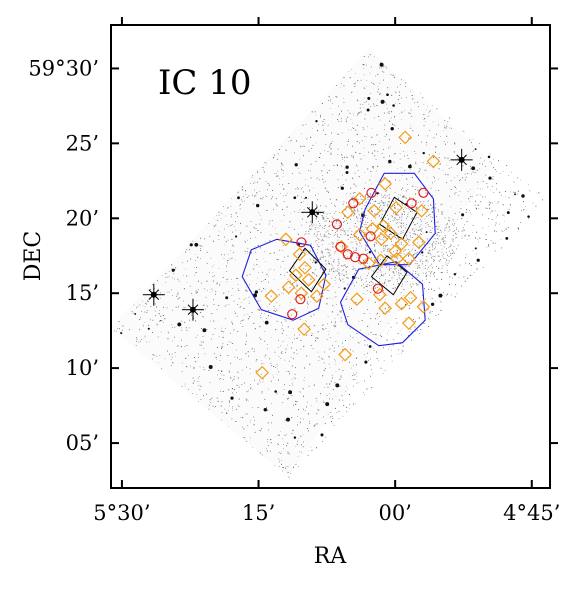  What do you see at coordinates (82, 293) in the screenshot?
I see `y-tick-label: 15’` at bounding box center [82, 293].